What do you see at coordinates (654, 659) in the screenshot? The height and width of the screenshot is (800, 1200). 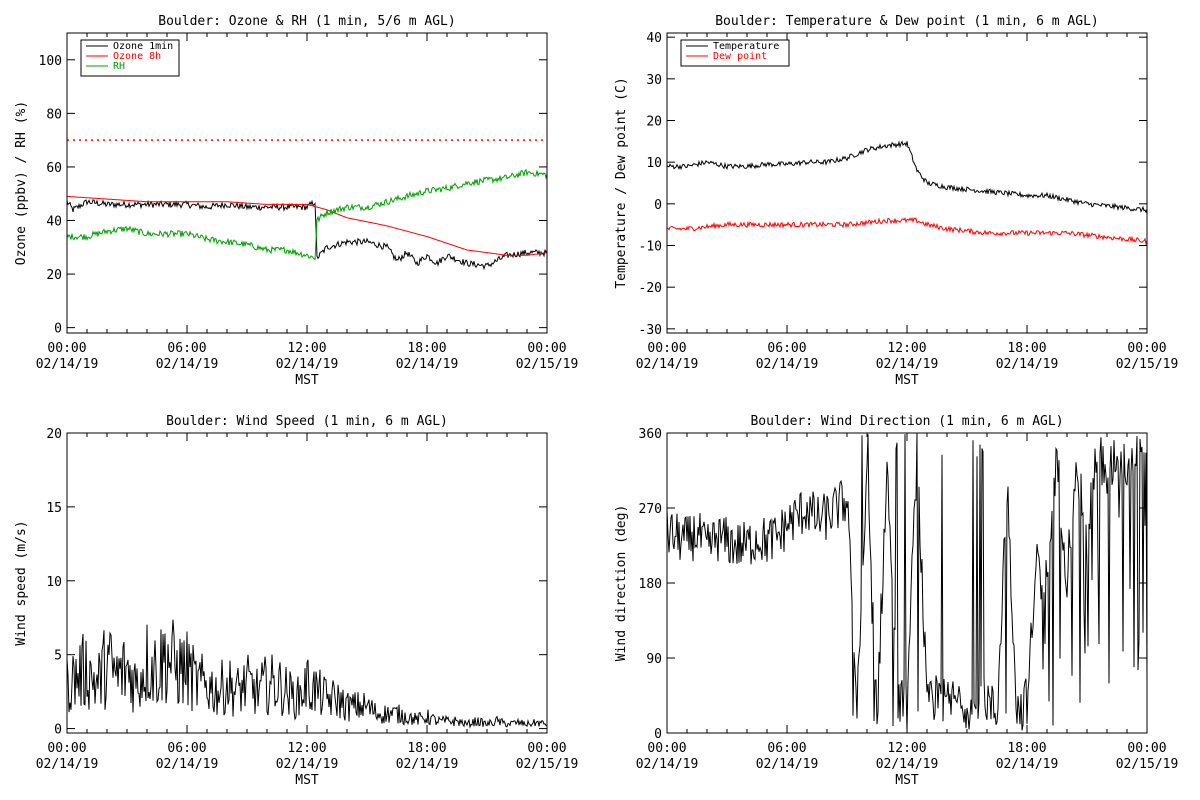 I see `y-tick-label: 90` at bounding box center [654, 659].